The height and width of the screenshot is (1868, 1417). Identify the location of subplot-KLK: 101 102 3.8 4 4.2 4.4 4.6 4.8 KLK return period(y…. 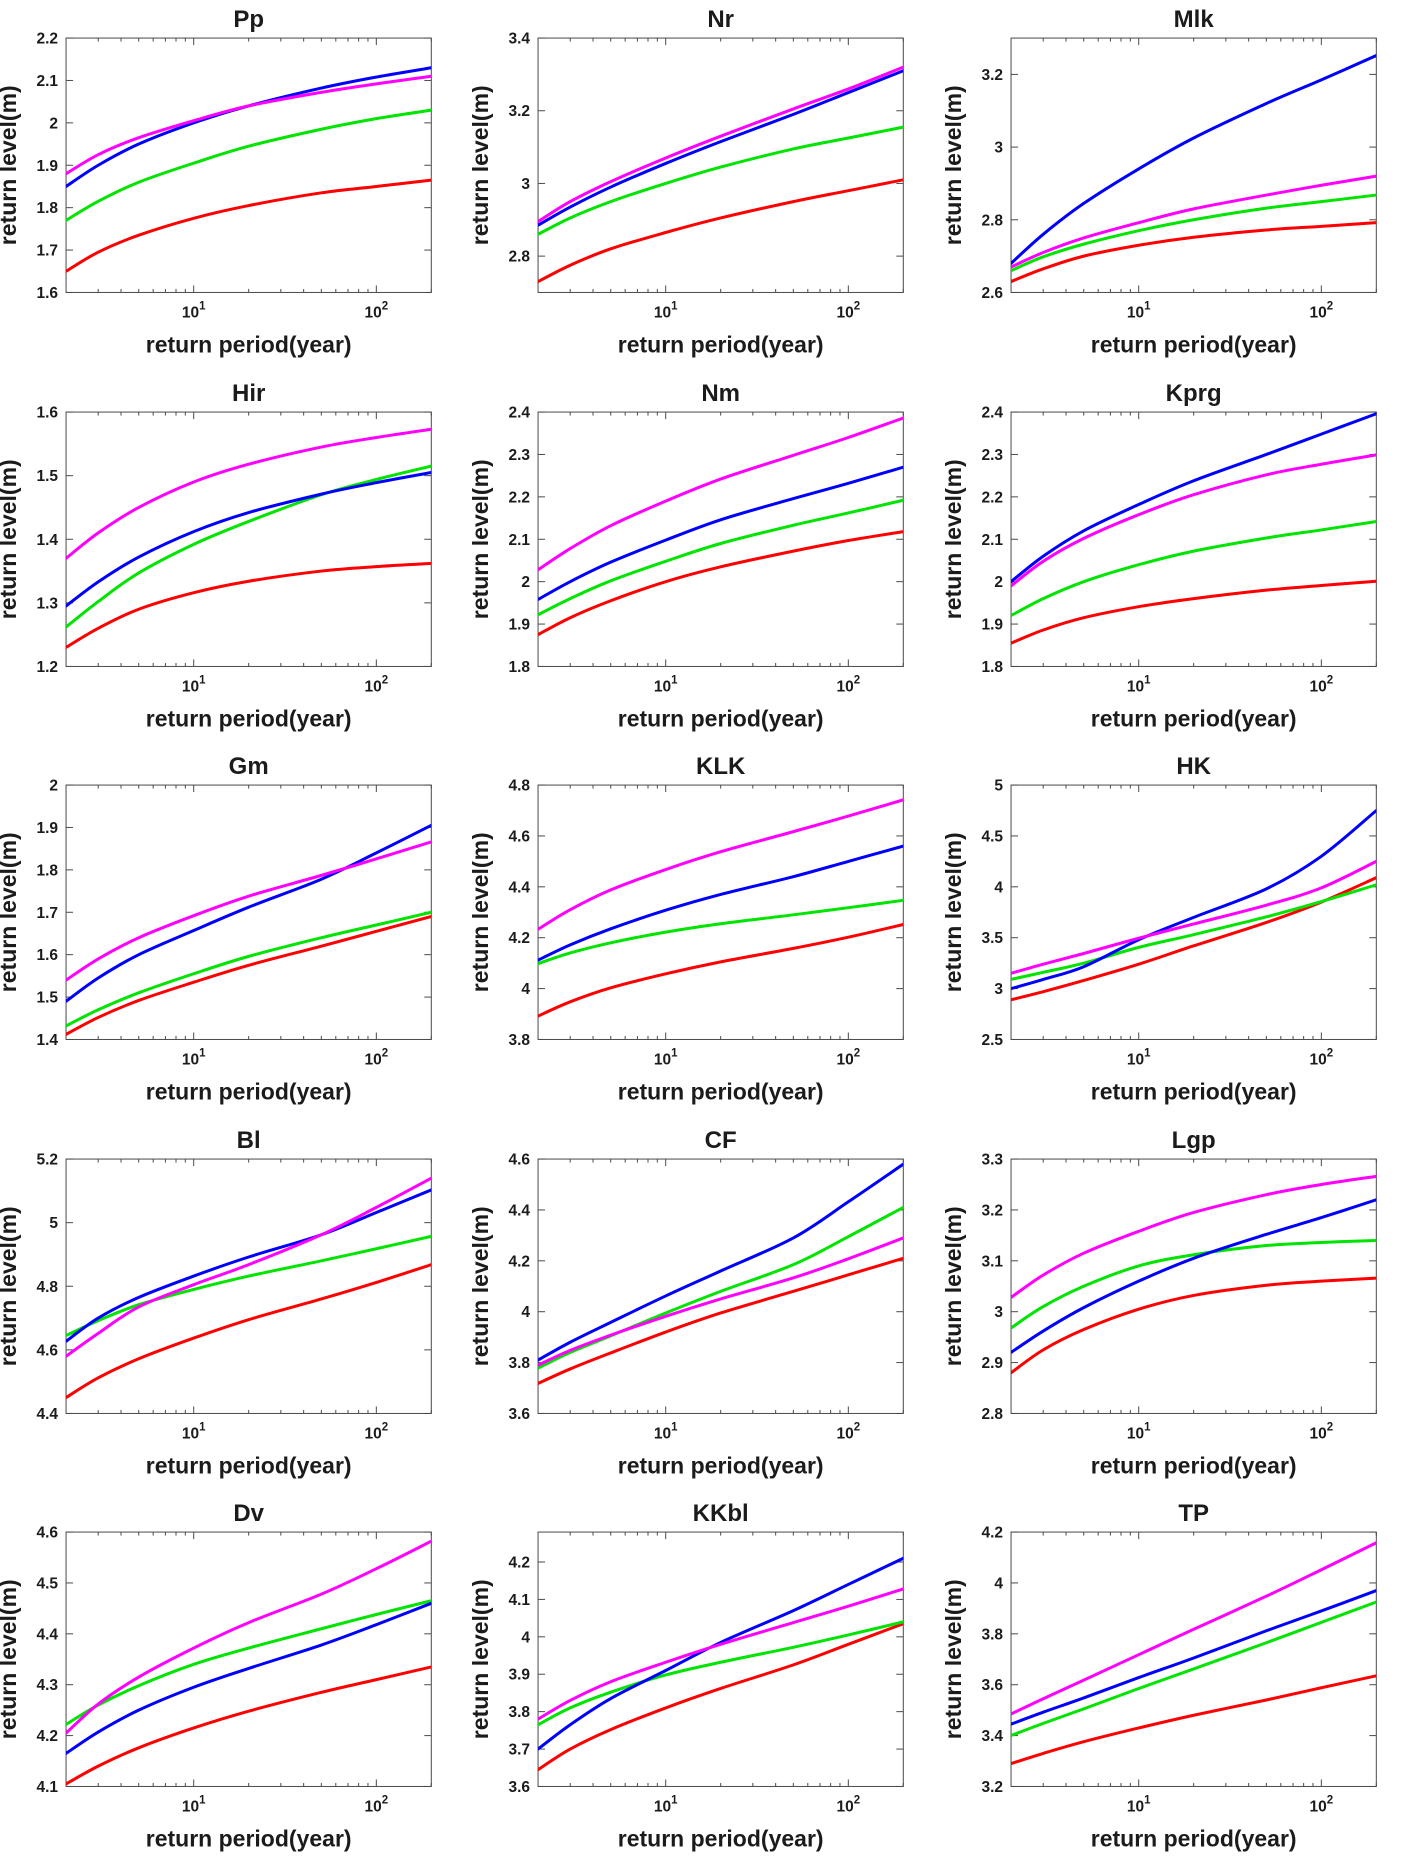
(688, 929).